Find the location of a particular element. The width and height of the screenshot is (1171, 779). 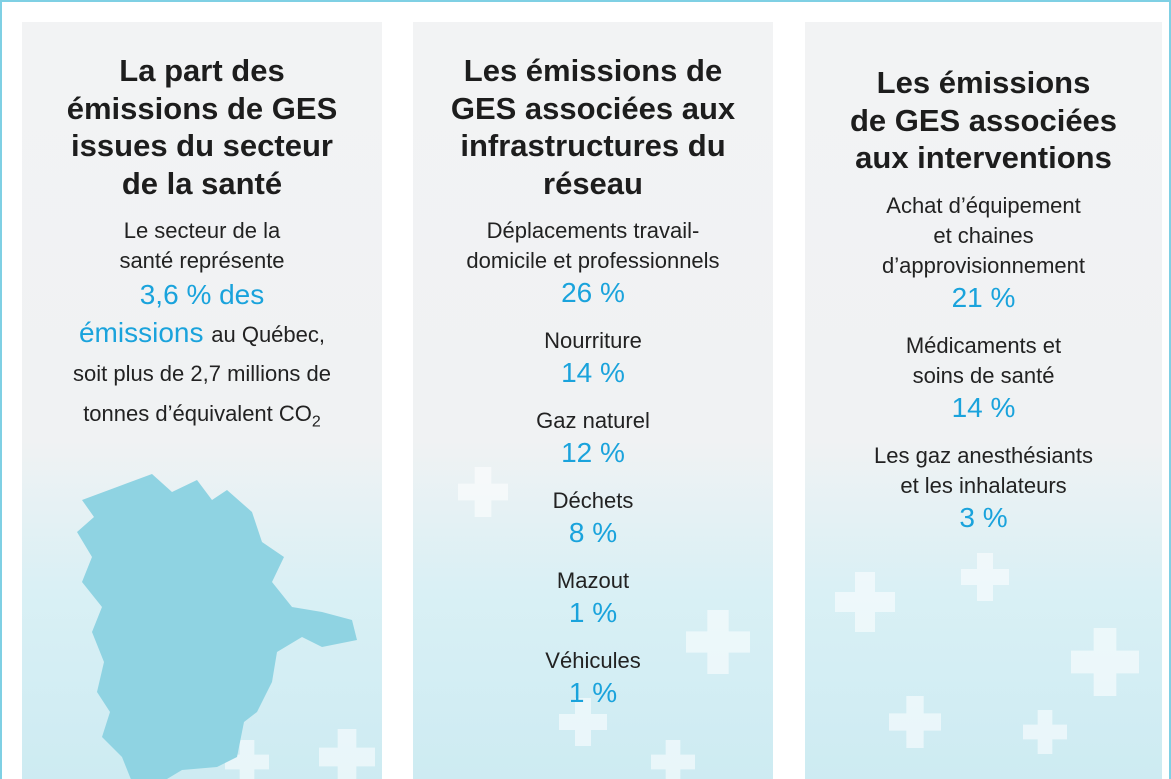

title-line: issues du secteur is located at coordinates (202, 145).